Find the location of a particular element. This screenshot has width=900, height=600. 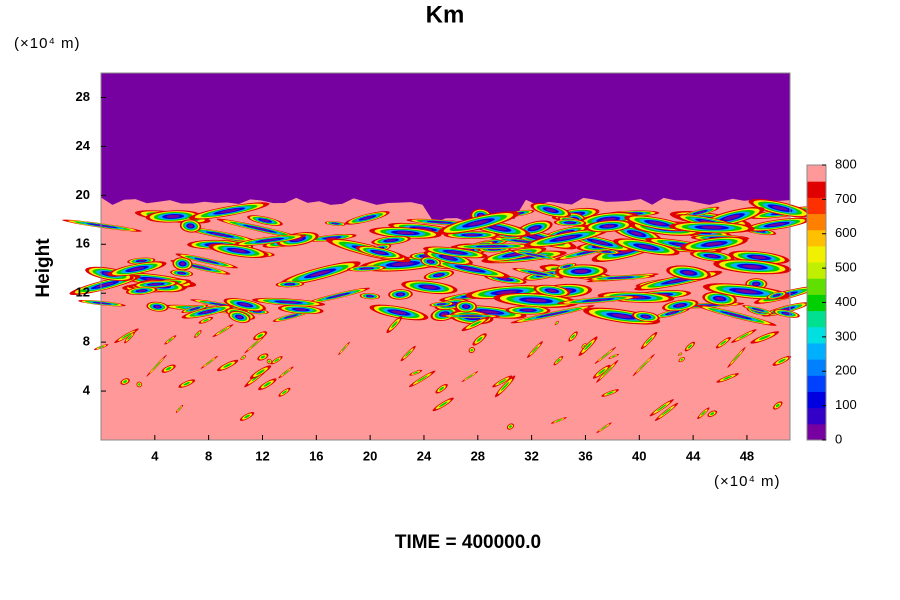

colorbar-tick-label: 0 is located at coordinates (838, 438).